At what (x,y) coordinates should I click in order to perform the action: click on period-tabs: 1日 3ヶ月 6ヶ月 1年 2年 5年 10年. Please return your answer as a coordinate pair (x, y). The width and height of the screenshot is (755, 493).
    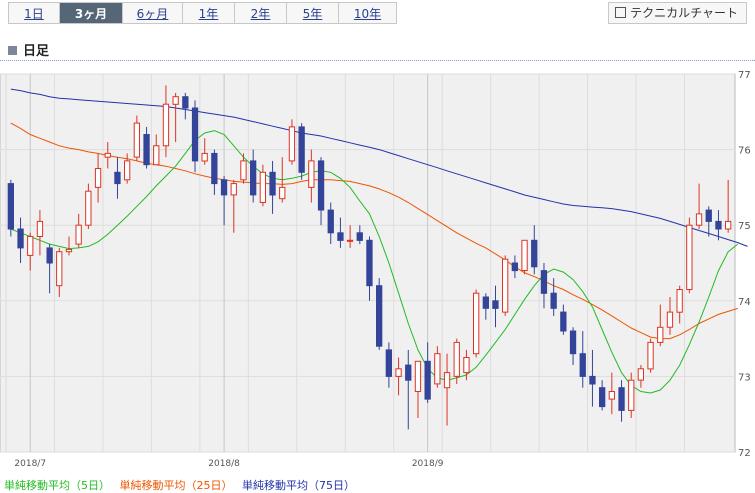
    Looking at the image, I should click on (202, 13).